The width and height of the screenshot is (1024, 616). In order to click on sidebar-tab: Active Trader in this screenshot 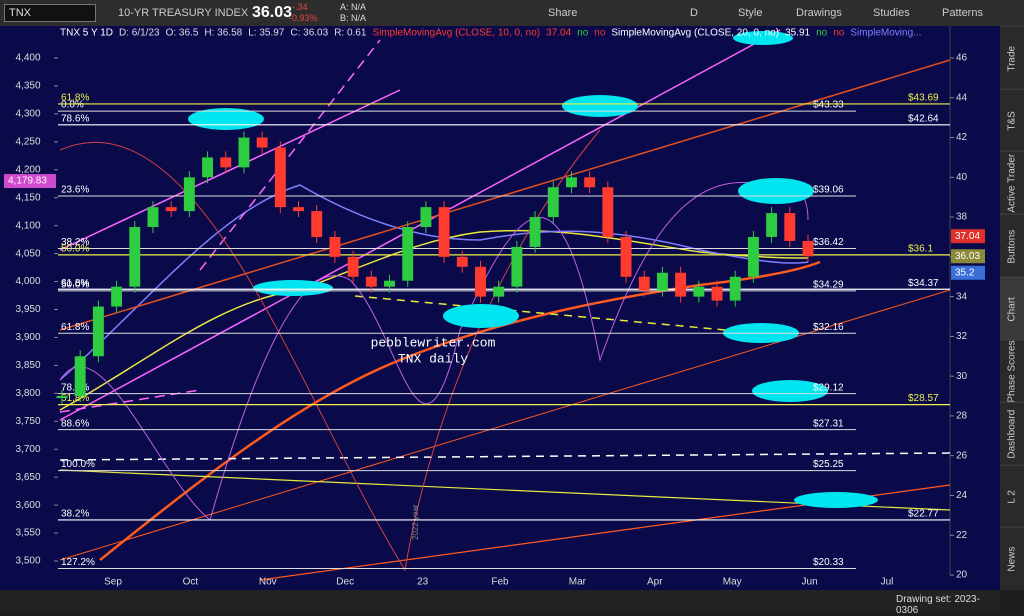, I will do `click(1012, 183)`.